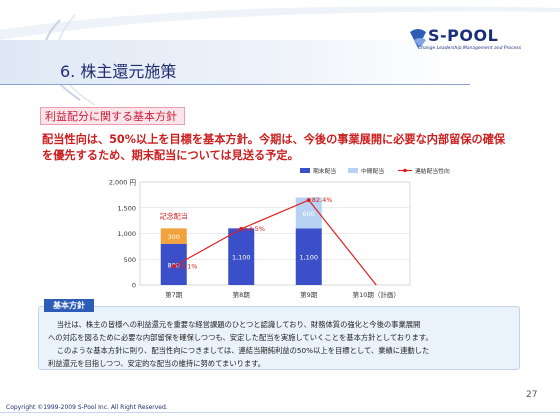 This screenshot has height=420, width=560. Describe the element at coordinates (174, 215) in the screenshot. I see `annotation-special-dividend: 記念配当` at that location.